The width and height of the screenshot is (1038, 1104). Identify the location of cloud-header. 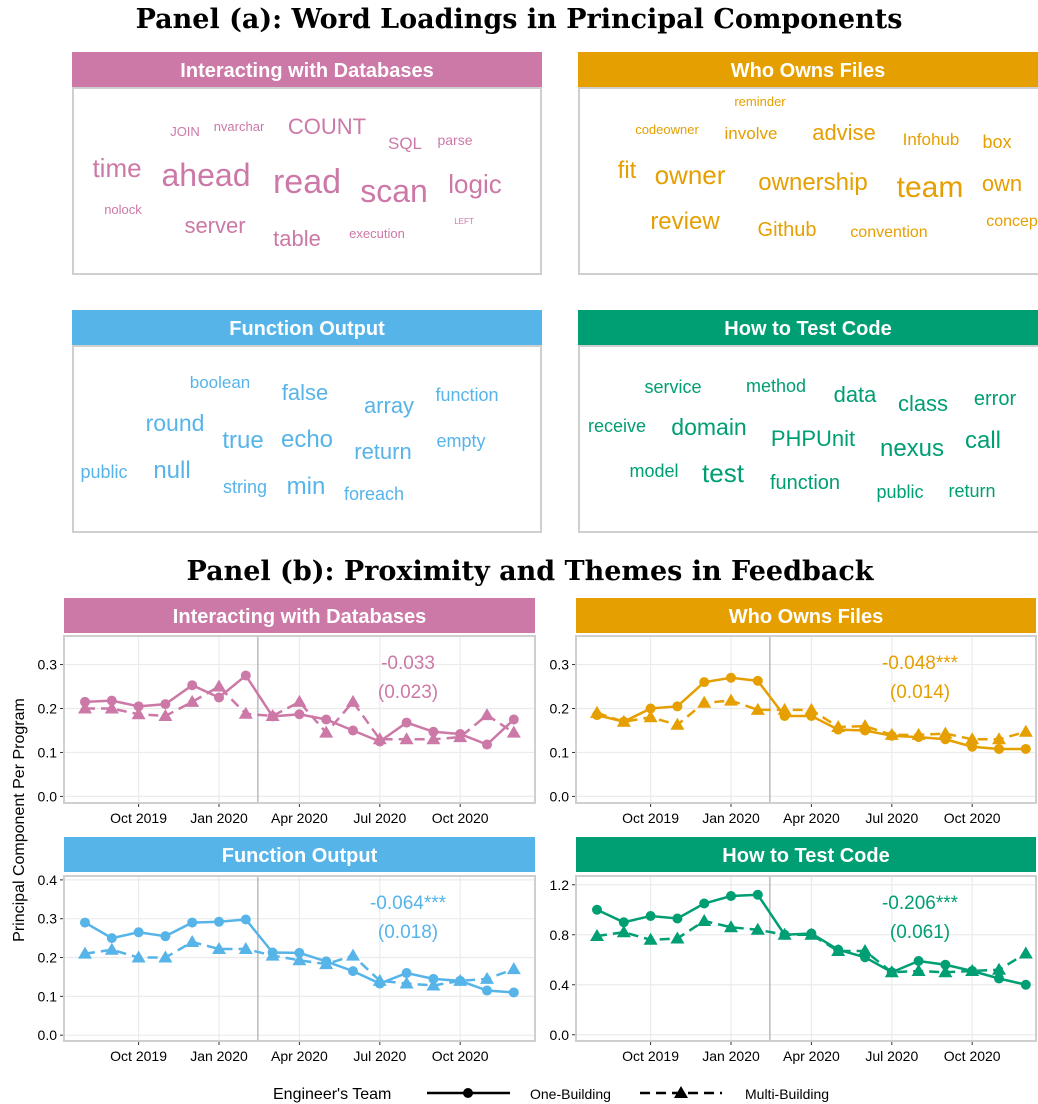
(307, 69).